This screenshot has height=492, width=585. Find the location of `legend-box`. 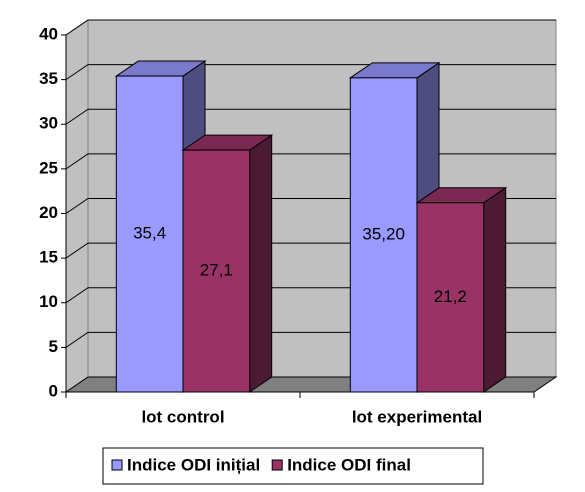

legend-box is located at coordinates (293, 466).